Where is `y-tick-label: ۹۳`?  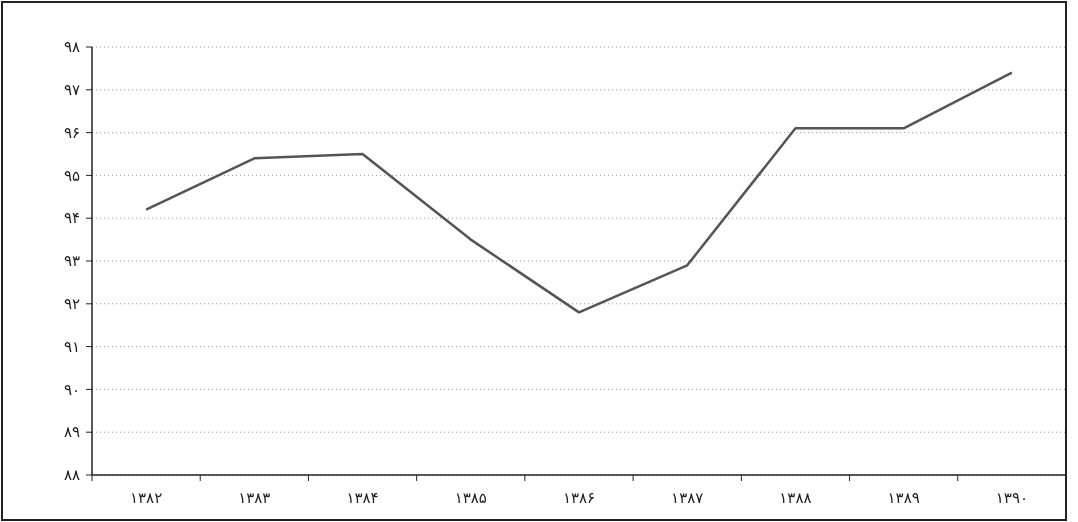
y-tick-label: ۹۳ is located at coordinates (71, 261).